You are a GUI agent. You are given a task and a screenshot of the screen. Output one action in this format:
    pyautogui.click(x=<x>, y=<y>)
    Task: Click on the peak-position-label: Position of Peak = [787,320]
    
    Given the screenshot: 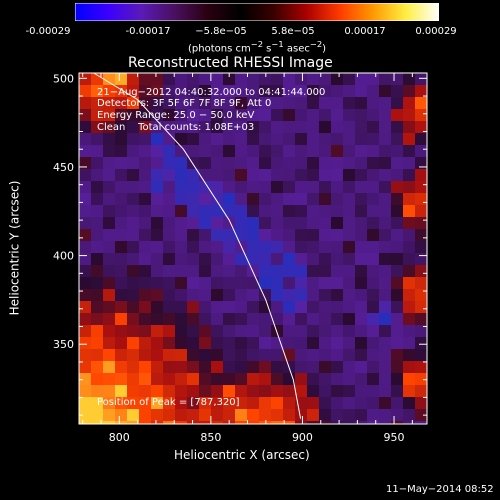 What is the action you would take?
    pyautogui.click(x=168, y=402)
    